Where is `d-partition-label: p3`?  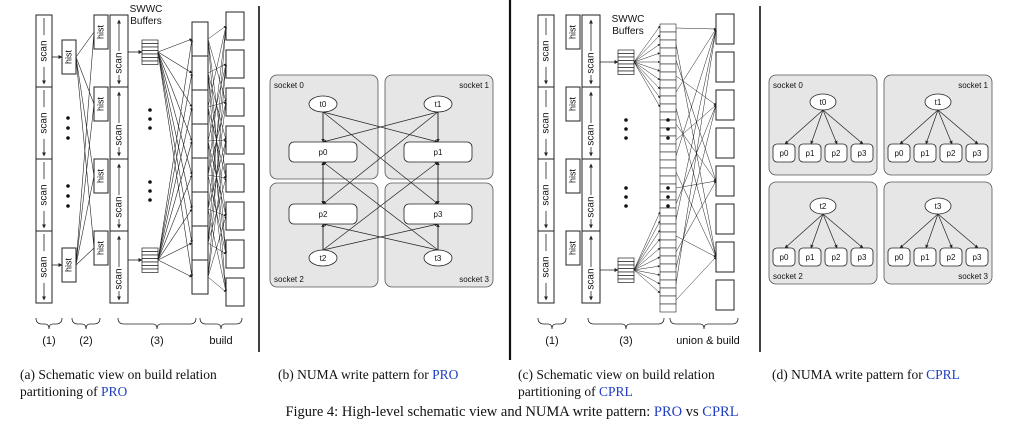 d-partition-label: p3 is located at coordinates (977, 257).